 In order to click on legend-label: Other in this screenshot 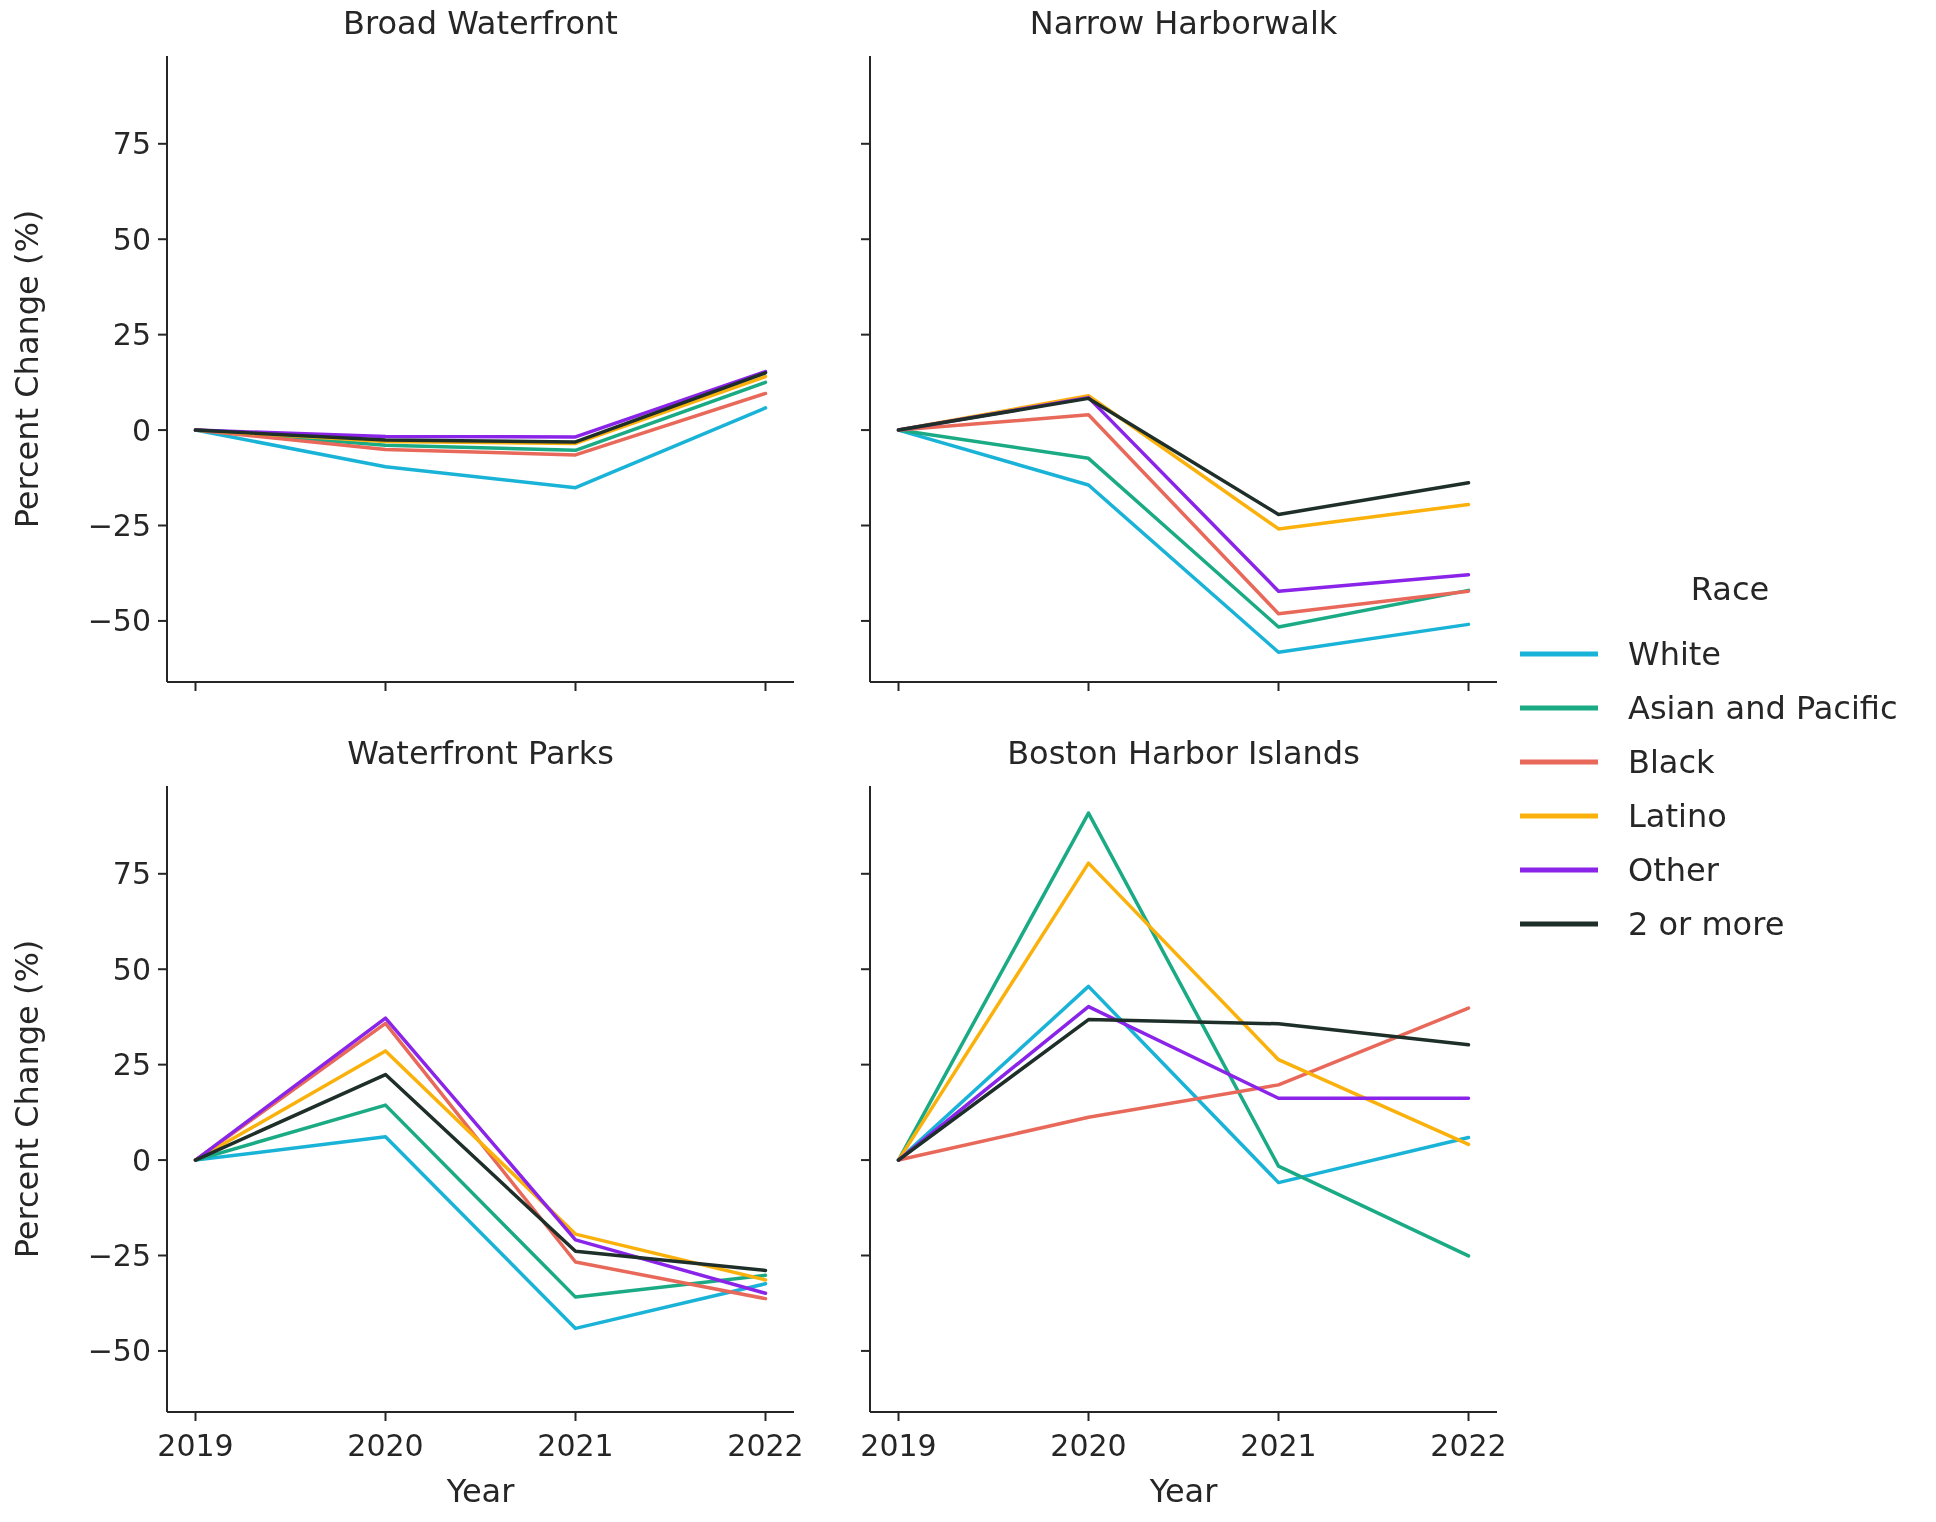, I will do `click(1674, 870)`.